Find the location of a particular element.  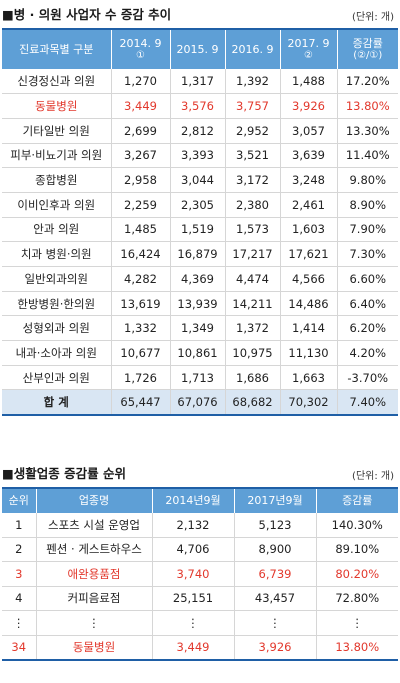

table-row: 안과 의원 1,485 1,519 1,573 1,603 7.90% is located at coordinates (200, 230).